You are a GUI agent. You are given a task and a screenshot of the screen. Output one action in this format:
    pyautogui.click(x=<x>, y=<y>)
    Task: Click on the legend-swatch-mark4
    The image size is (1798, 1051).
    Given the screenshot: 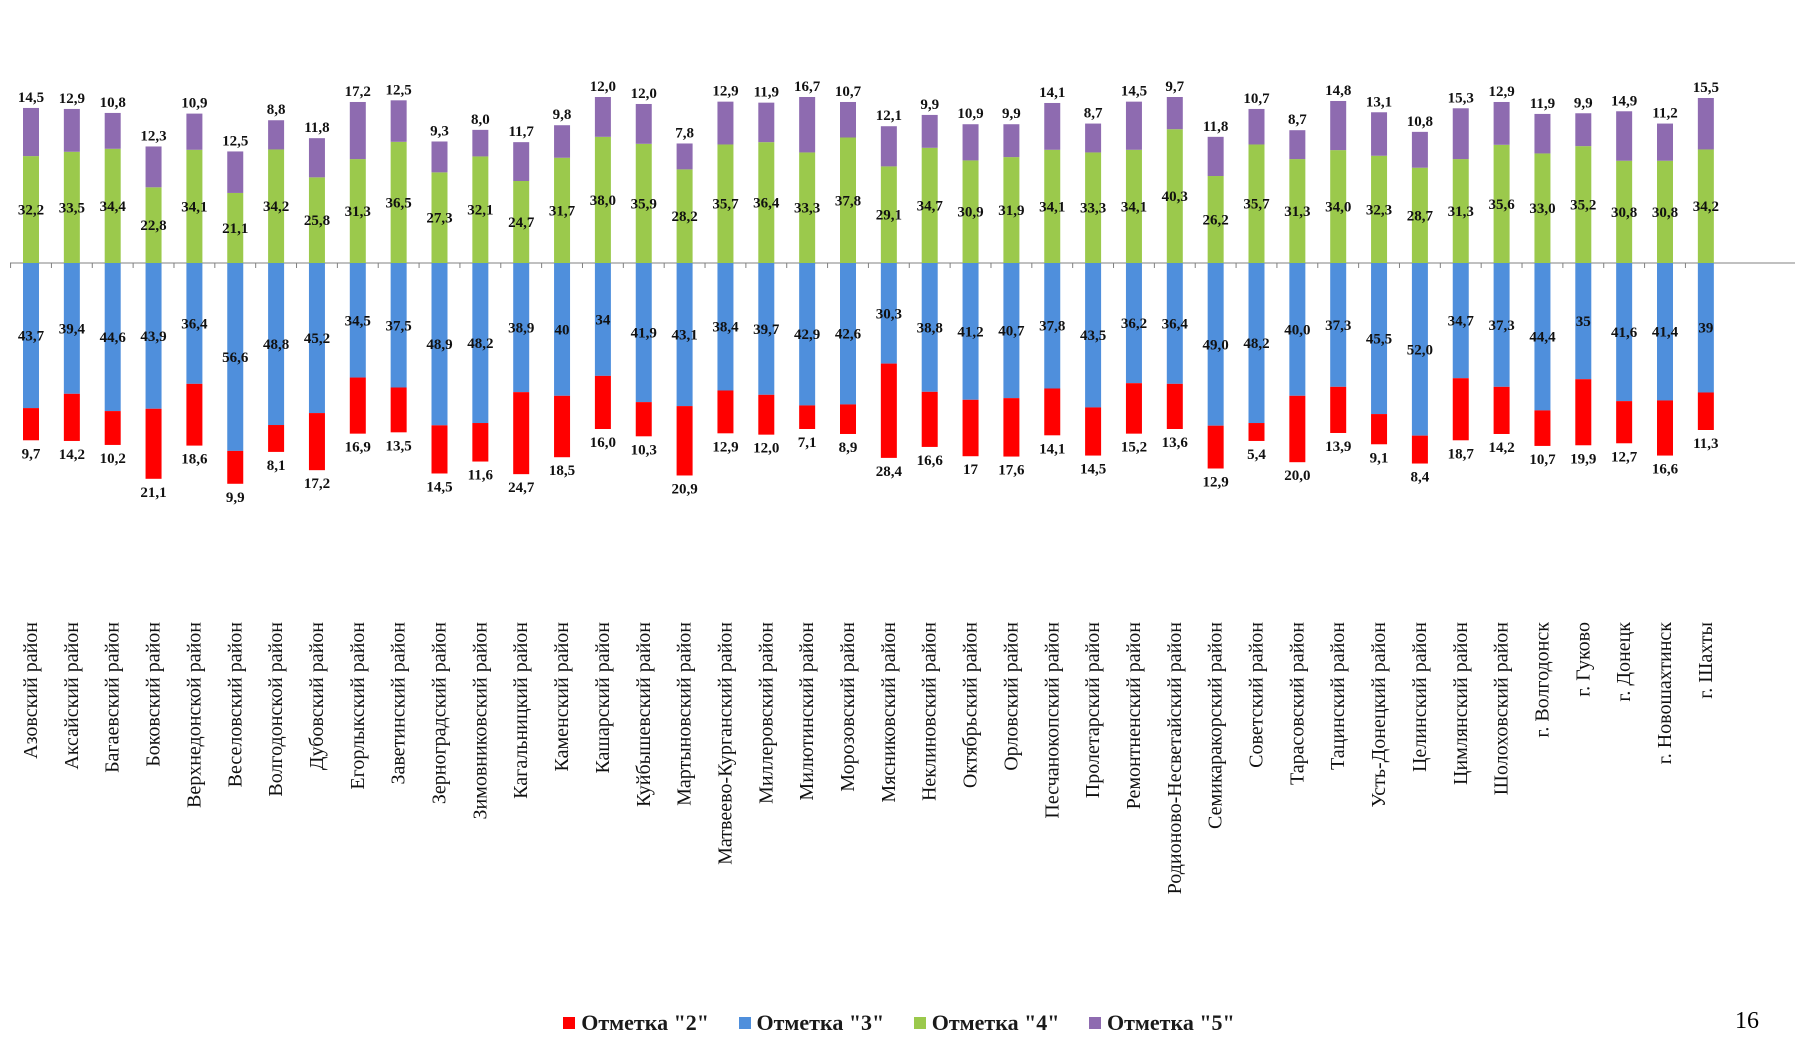 What is the action you would take?
    pyautogui.click(x=919, y=1023)
    